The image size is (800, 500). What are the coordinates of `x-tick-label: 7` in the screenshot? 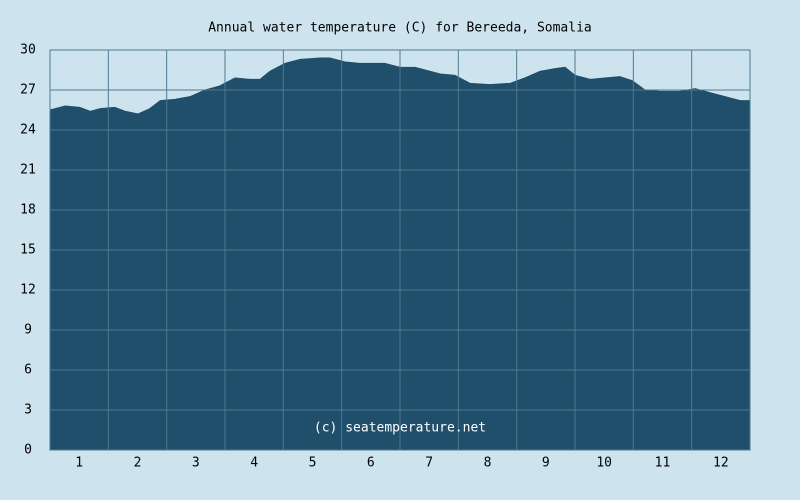 It's located at (429, 463).